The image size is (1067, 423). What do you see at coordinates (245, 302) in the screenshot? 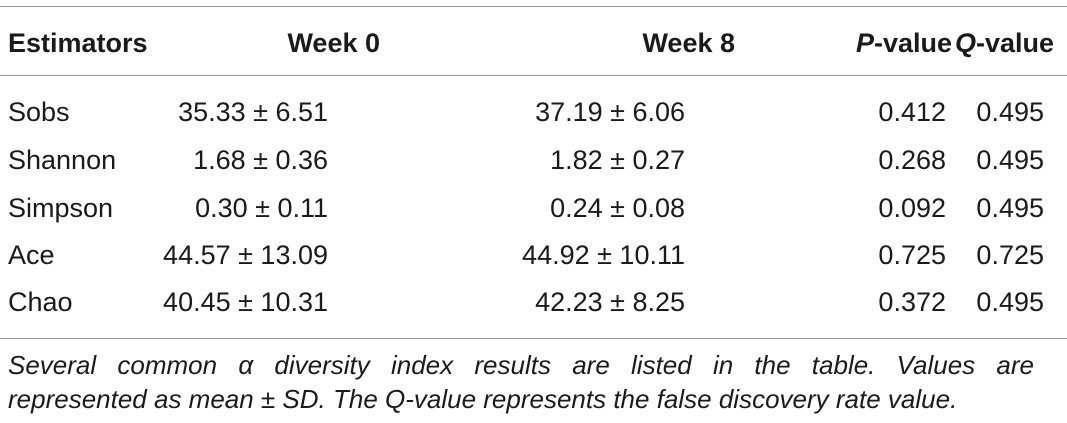
I see `row-week0: 40.45 ± 10.31` at bounding box center [245, 302].